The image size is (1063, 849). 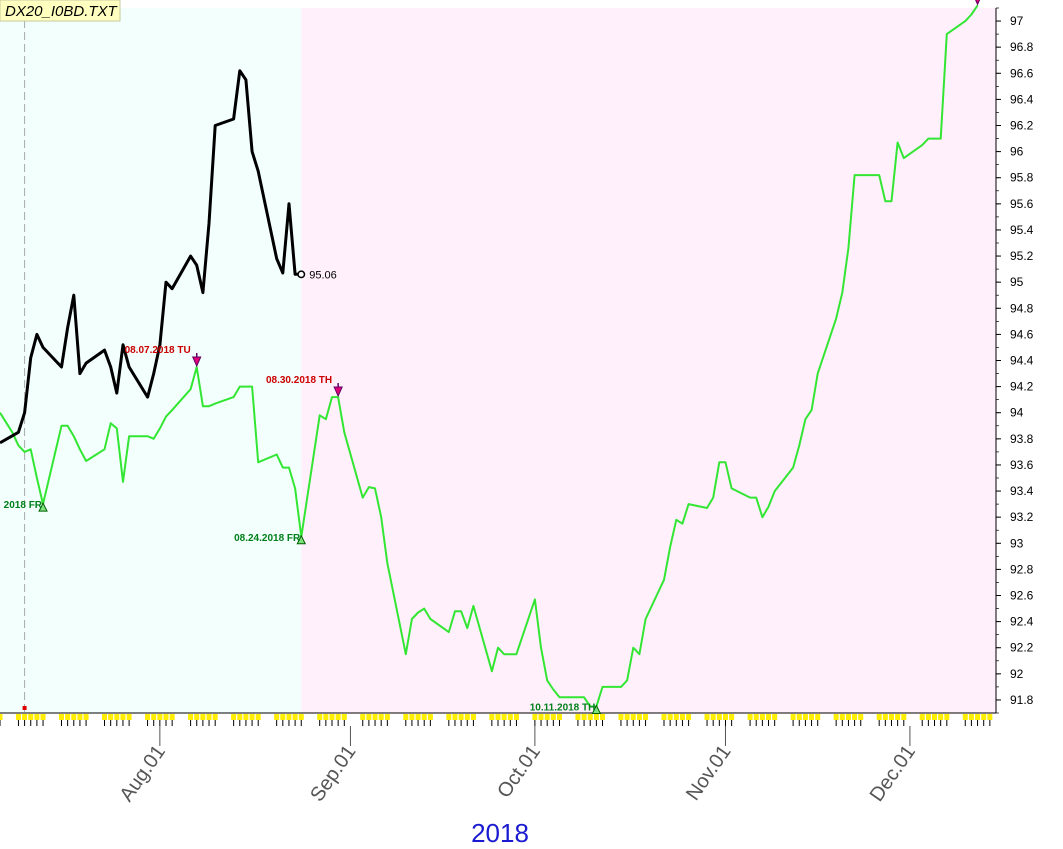 I want to click on last-value-marker, so click(x=301, y=274).